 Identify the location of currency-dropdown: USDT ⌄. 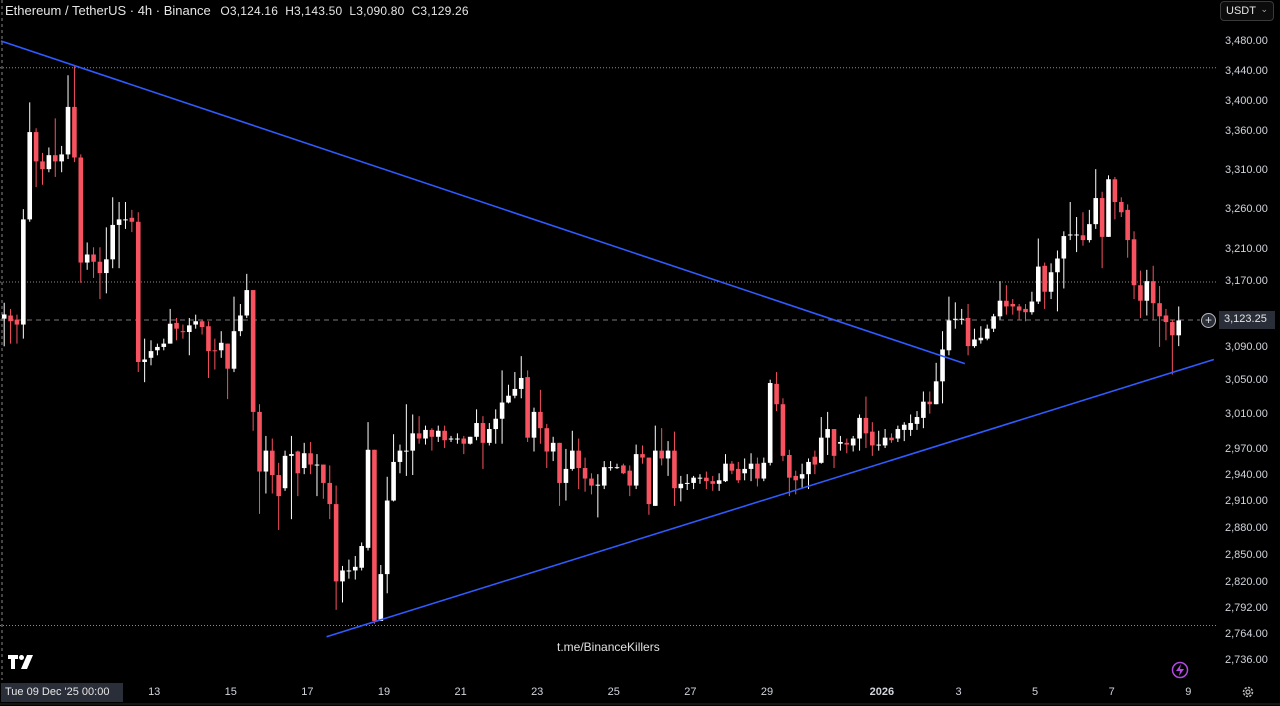
(1247, 11).